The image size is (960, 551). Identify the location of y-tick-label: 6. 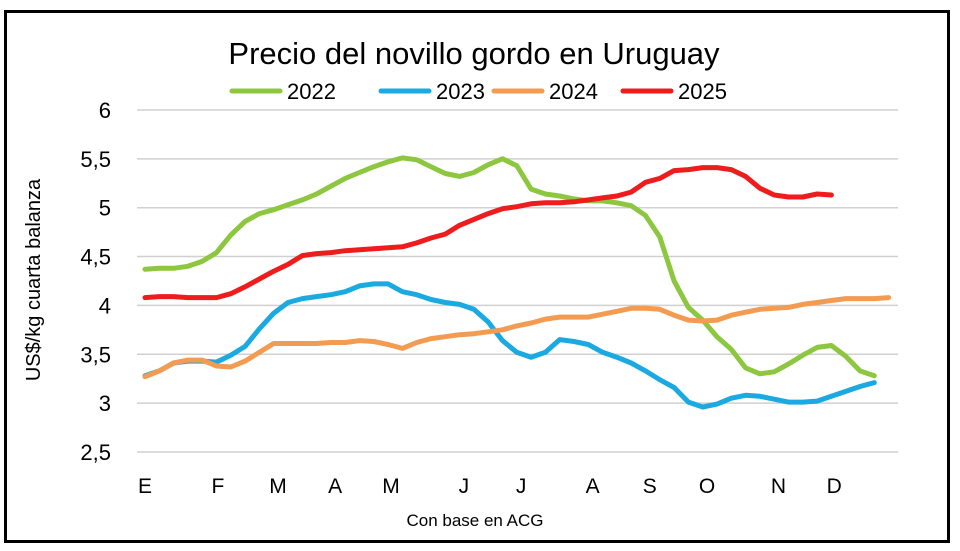
(105, 110).